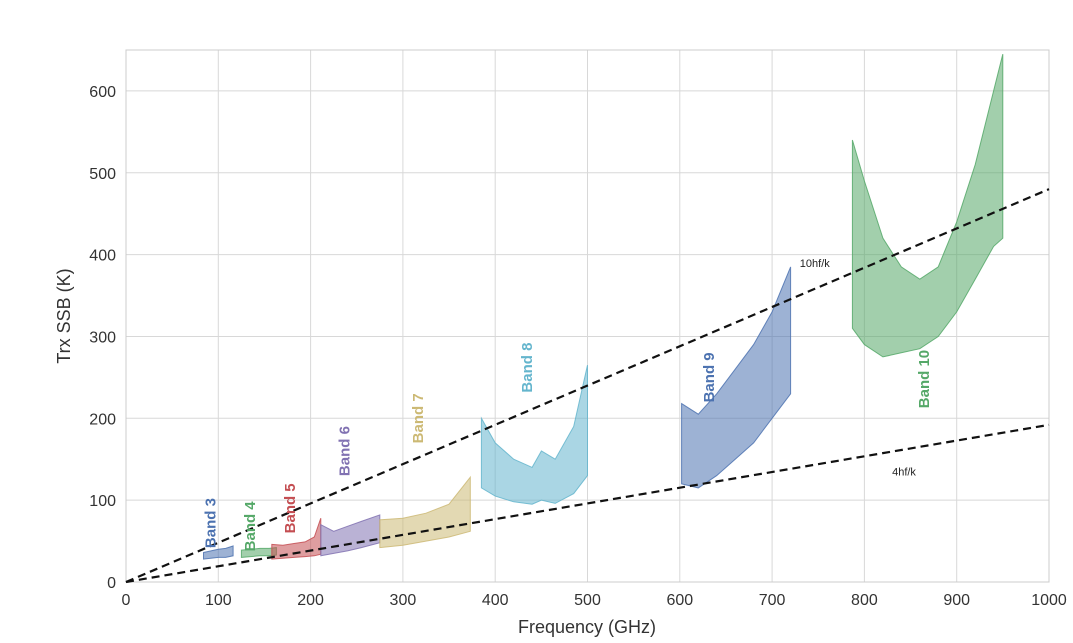 This screenshot has height=643, width=1073. What do you see at coordinates (111, 583) in the screenshot?
I see `y-tick-label: 0` at bounding box center [111, 583].